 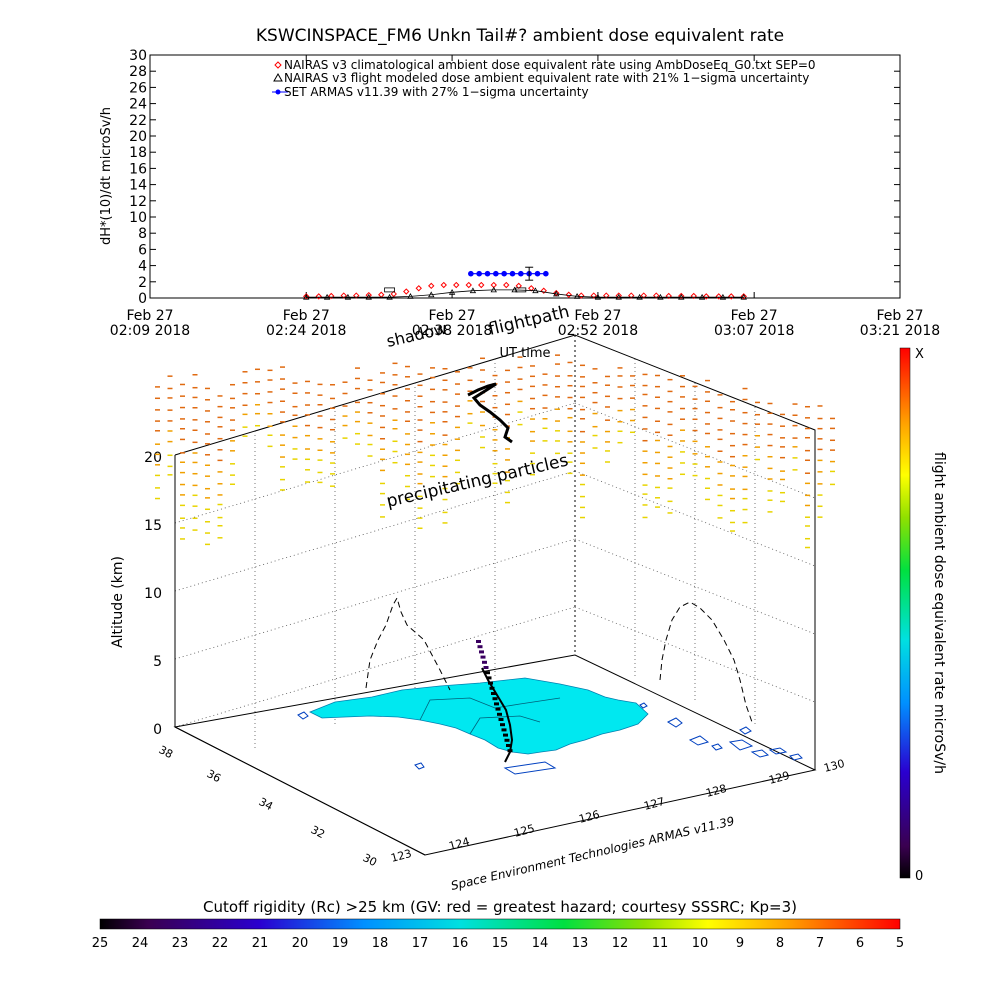 What do you see at coordinates (524, 831) in the screenshot?
I see `lon-tick-label: 125` at bounding box center [524, 831].